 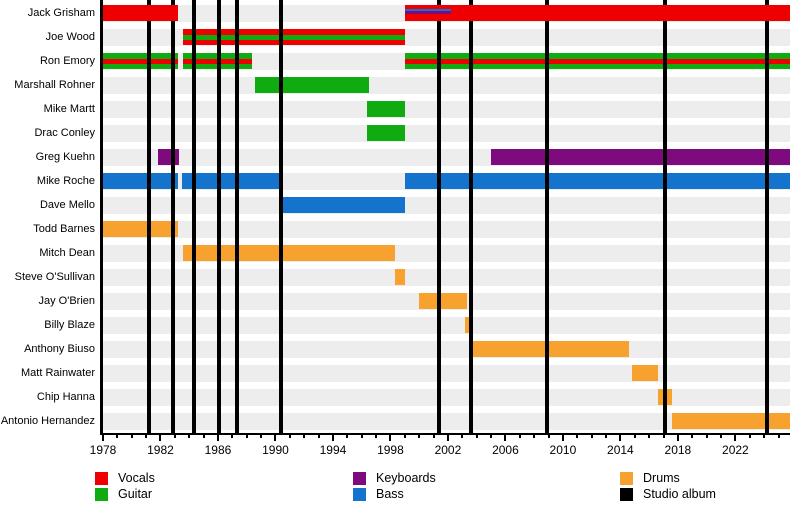 What do you see at coordinates (64, 229) in the screenshot?
I see `member-label: Todd Barnes` at bounding box center [64, 229].